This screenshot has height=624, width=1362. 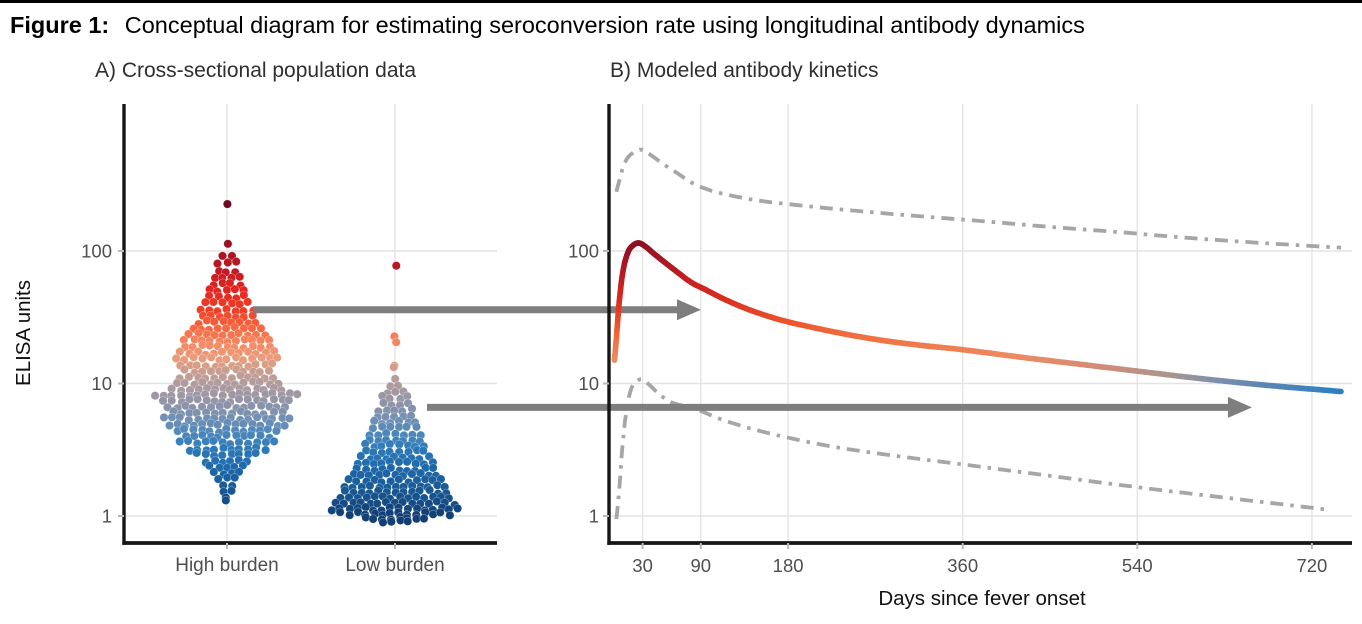 I want to click on y-tick-label: 1, so click(x=107, y=516).